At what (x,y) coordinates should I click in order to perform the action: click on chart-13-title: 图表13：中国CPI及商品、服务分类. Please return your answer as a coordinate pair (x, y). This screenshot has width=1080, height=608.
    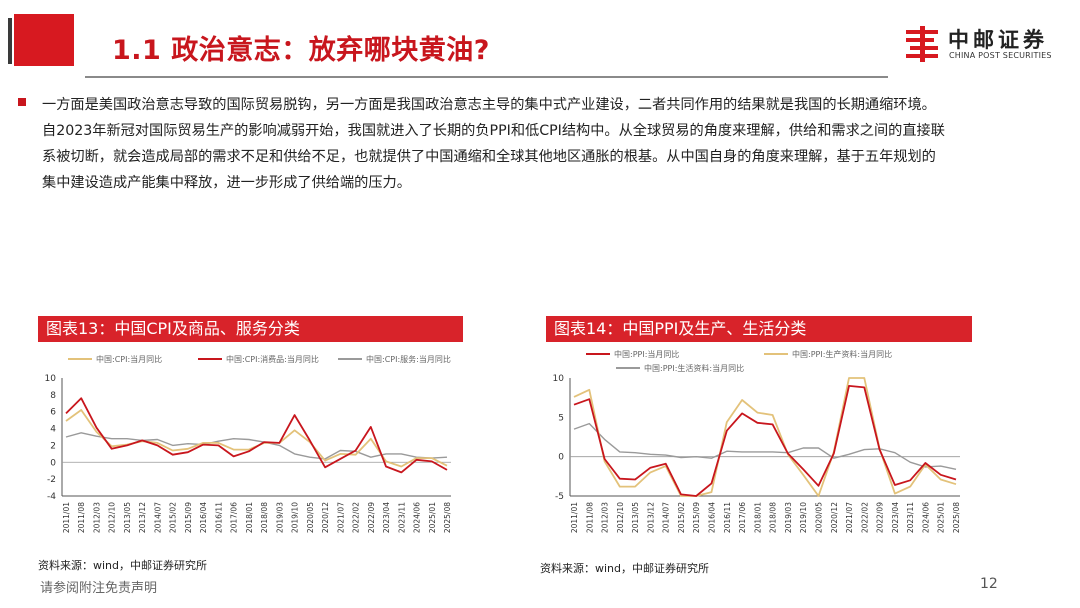
    Looking at the image, I should click on (250, 329).